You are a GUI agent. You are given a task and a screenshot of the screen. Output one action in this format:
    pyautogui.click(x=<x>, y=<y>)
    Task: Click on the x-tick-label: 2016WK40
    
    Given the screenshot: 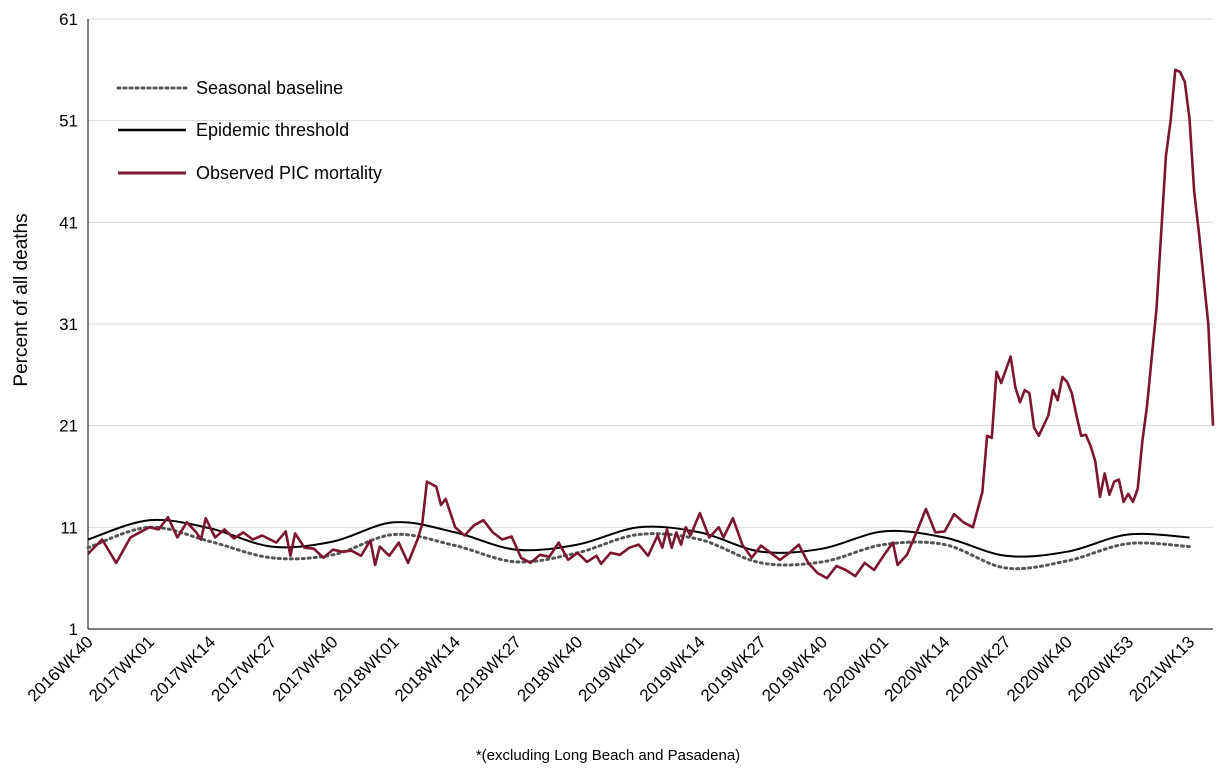 What is the action you would take?
    pyautogui.click(x=60, y=668)
    